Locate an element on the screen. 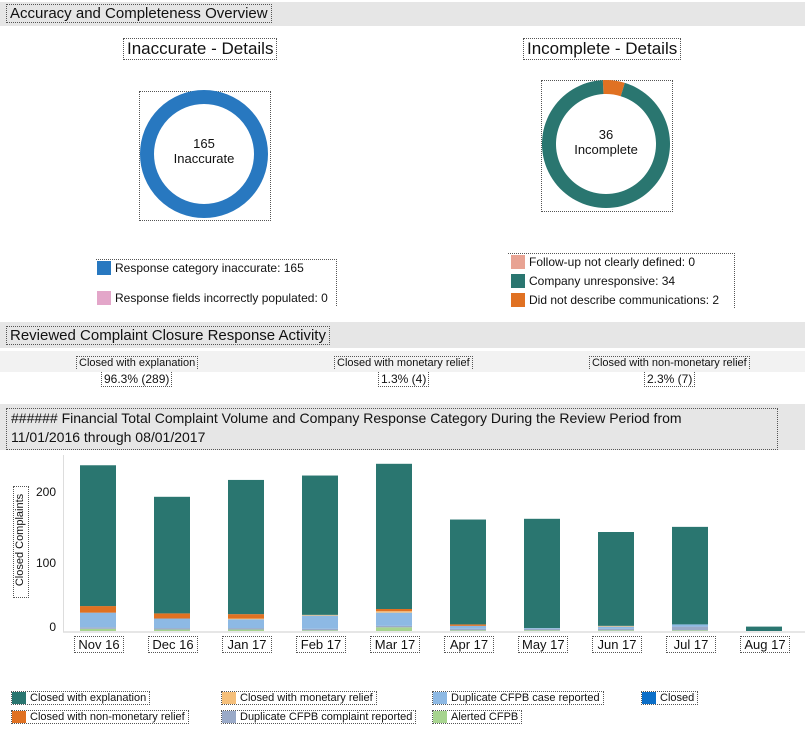  bar-nov-16-closed-with-non-monetary-relief is located at coordinates (98, 609).